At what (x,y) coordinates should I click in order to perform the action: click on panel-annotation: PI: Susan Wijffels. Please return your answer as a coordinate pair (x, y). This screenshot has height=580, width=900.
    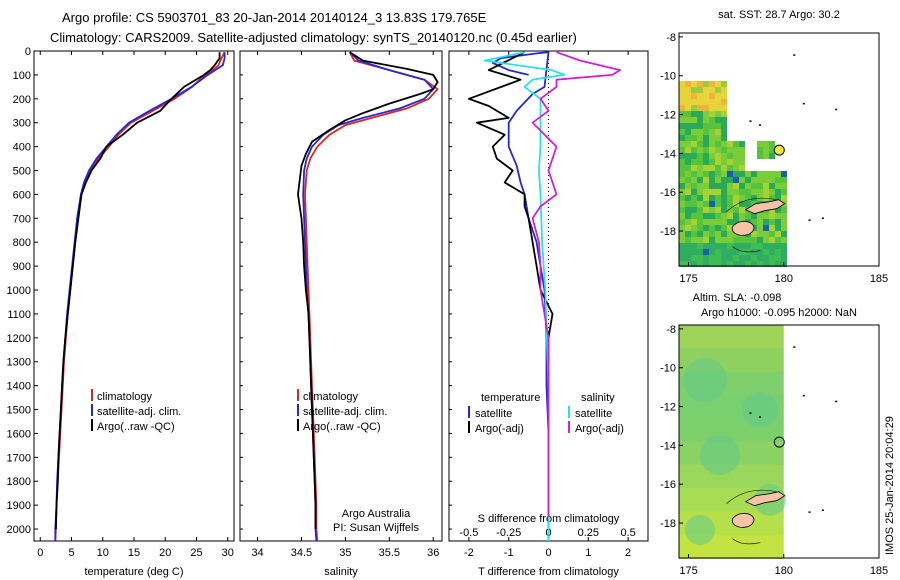
    Looking at the image, I should click on (376, 528).